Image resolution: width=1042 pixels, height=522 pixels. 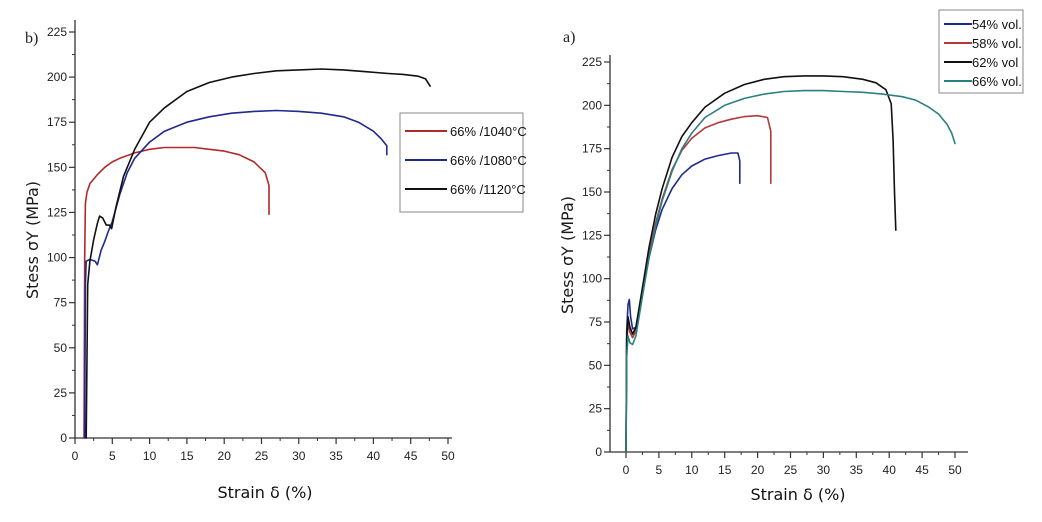 I want to click on legend-label: 62% vol, so click(x=995, y=62).